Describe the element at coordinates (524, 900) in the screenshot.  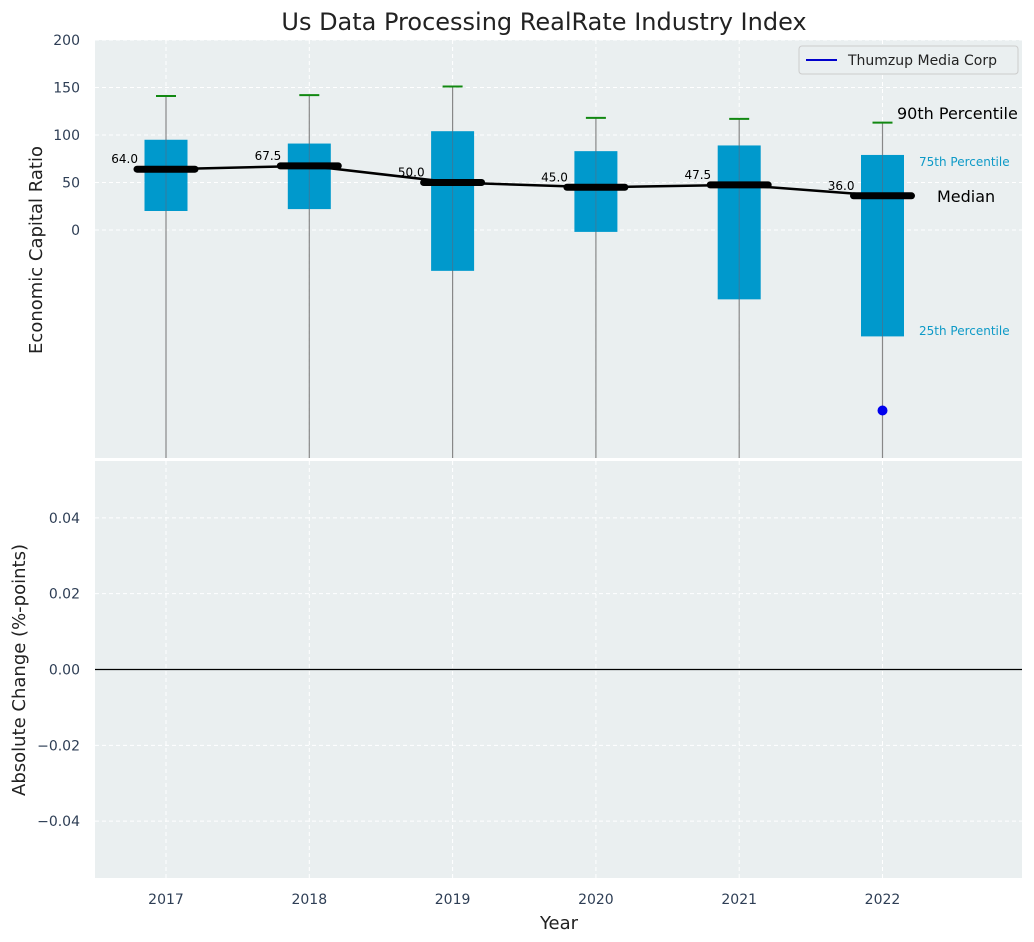
I see `x-ticks: 2017 2018 2019 2020 2021 2022` at that location.